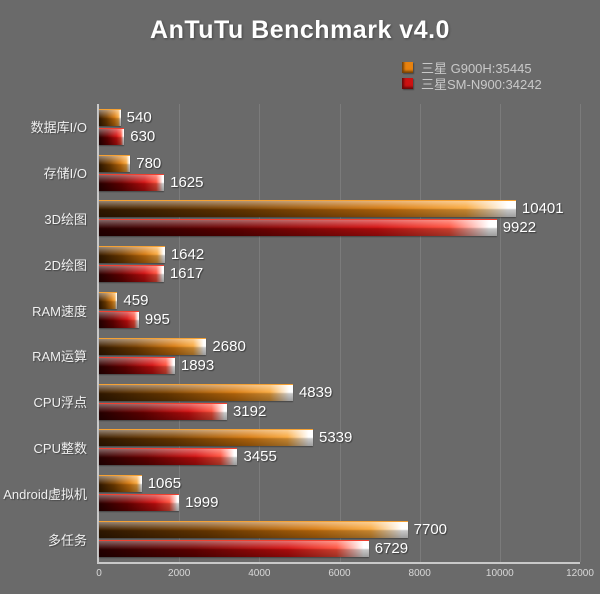 The width and height of the screenshot is (600, 594). What do you see at coordinates (336, 438) in the screenshot?
I see `bar-value-label: 5339` at bounding box center [336, 438].